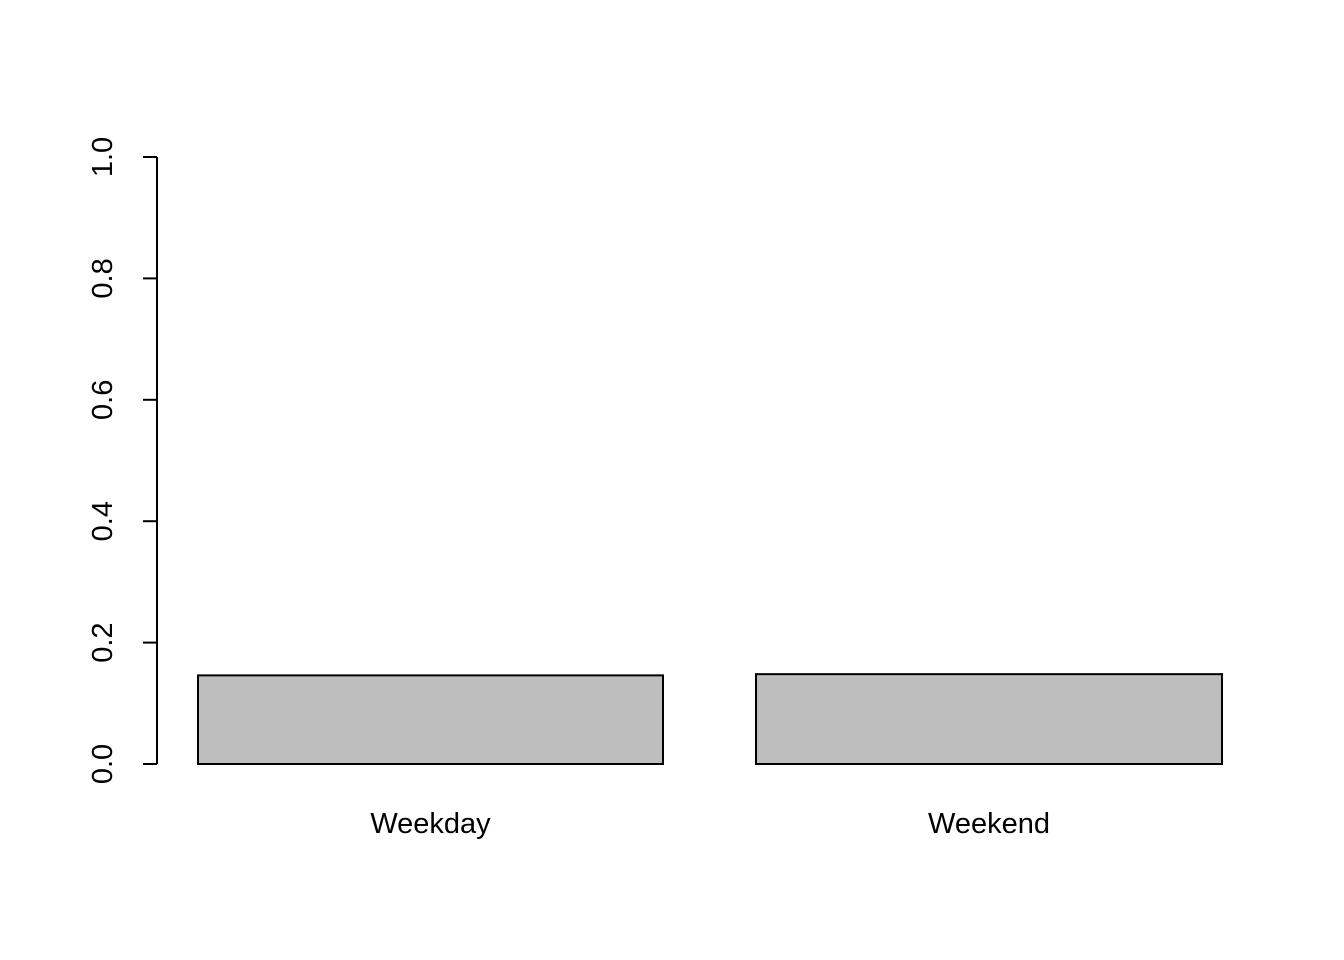 The image size is (1344, 960). I want to click on bars, so click(710, 719).